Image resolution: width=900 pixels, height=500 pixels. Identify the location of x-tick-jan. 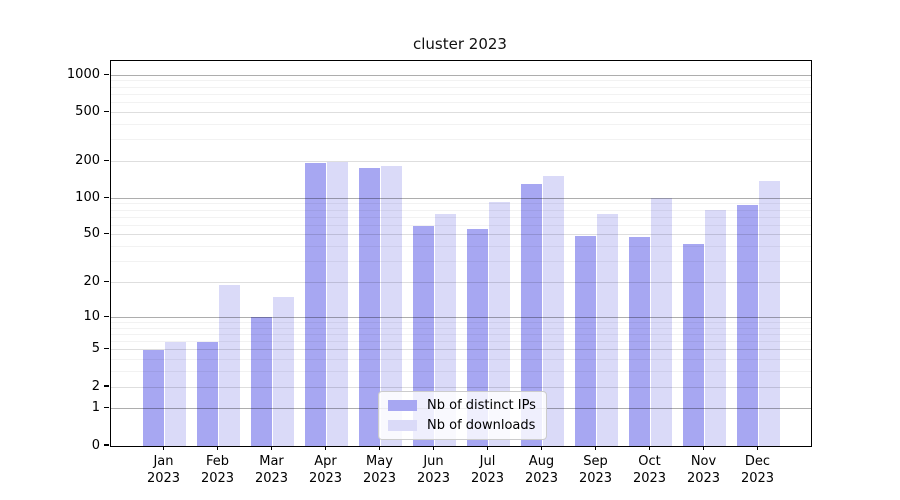
(163, 448).